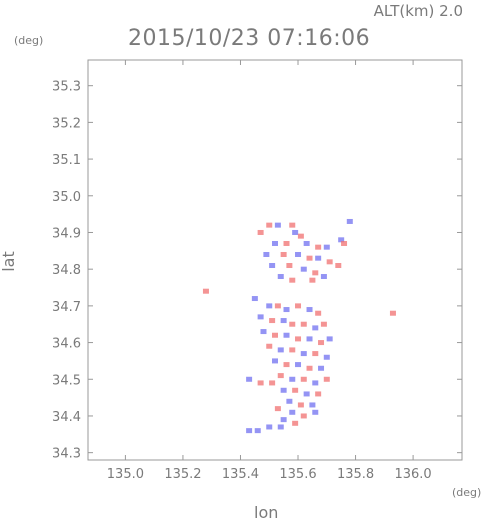 This screenshot has width=491, height=522. What do you see at coordinates (240, 474) in the screenshot?
I see `x-tick-label: 135.4` at bounding box center [240, 474].